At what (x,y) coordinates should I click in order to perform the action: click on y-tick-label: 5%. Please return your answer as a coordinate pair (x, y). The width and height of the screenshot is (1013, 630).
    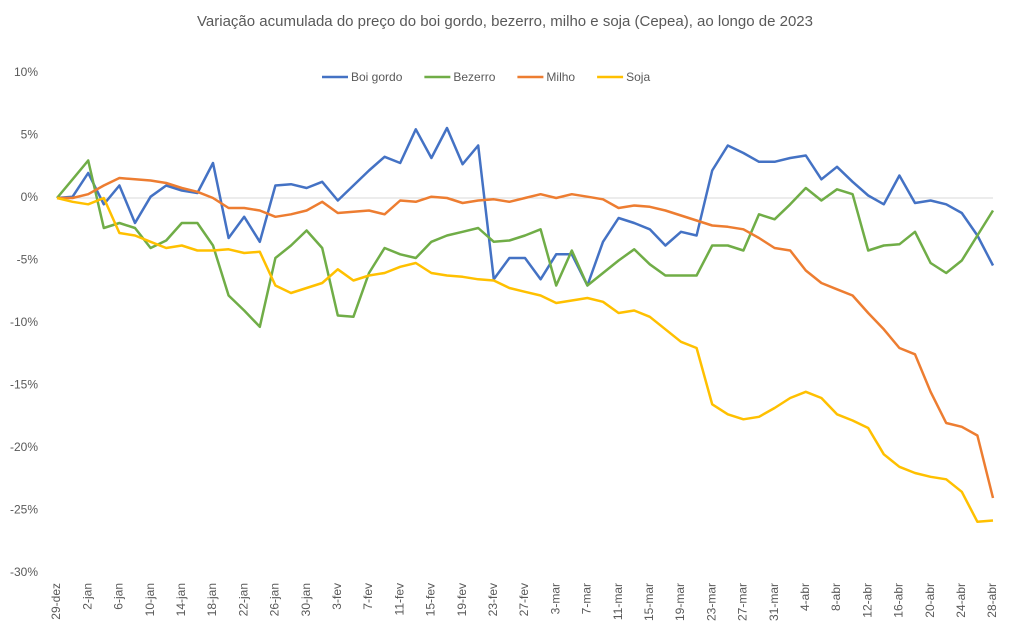
    Looking at the image, I should click on (30, 135).